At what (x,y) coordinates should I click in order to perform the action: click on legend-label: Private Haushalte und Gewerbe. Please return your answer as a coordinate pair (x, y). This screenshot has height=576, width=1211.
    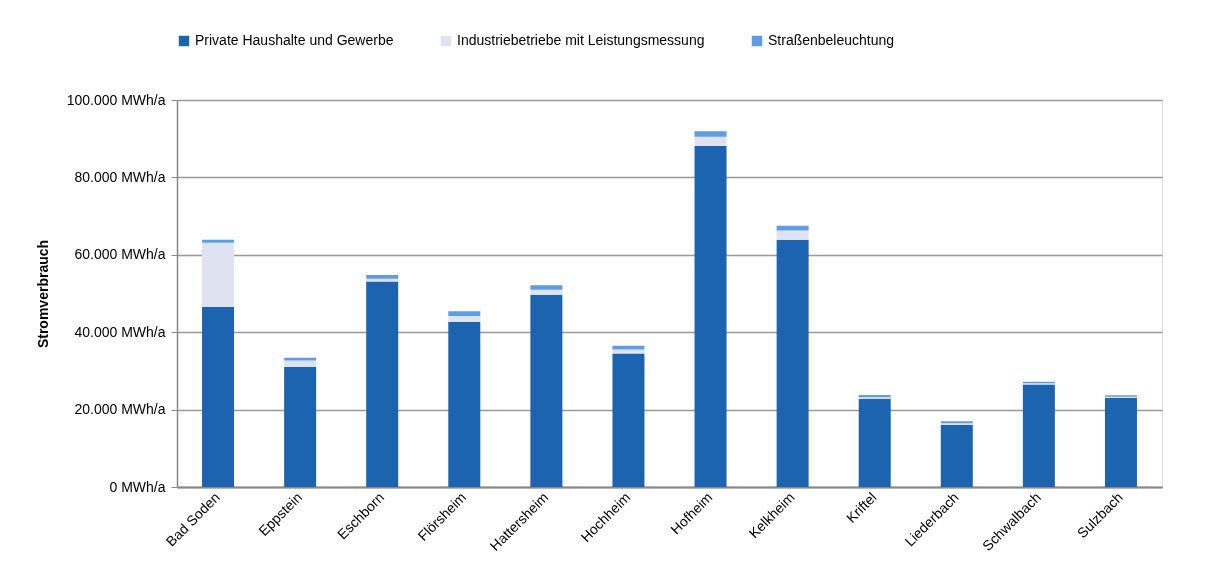
    Looking at the image, I should click on (294, 40).